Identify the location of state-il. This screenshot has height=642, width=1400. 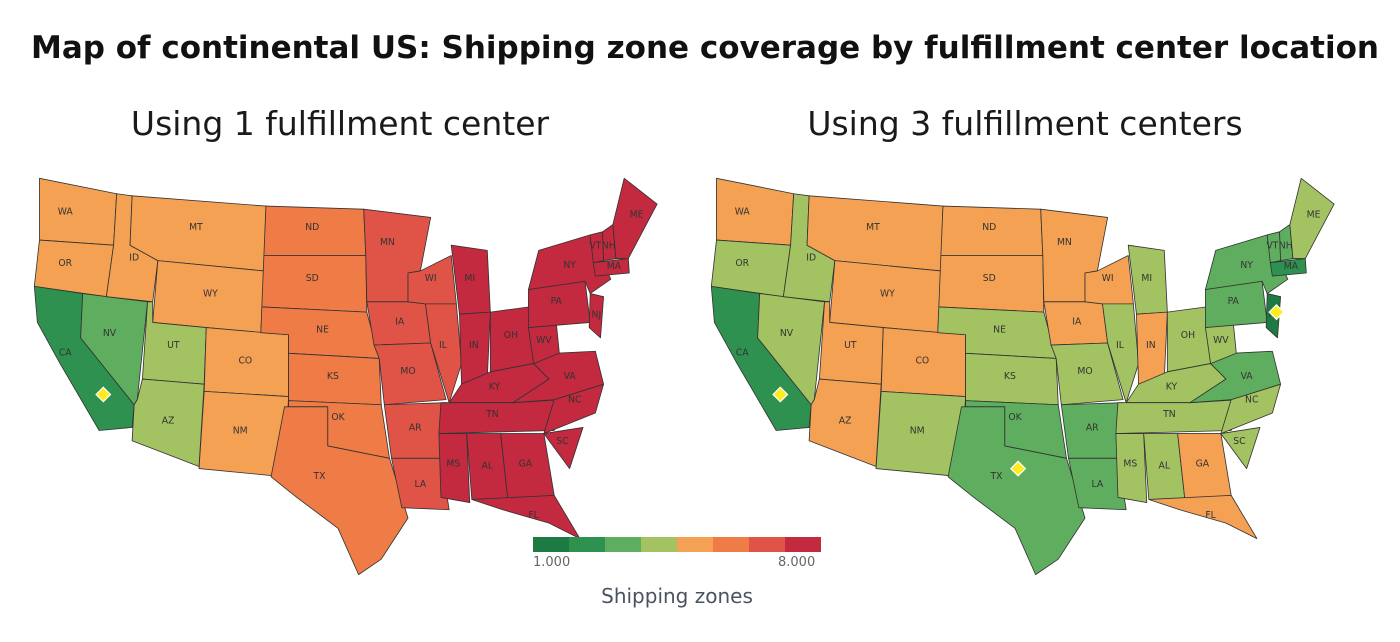
(1120, 353).